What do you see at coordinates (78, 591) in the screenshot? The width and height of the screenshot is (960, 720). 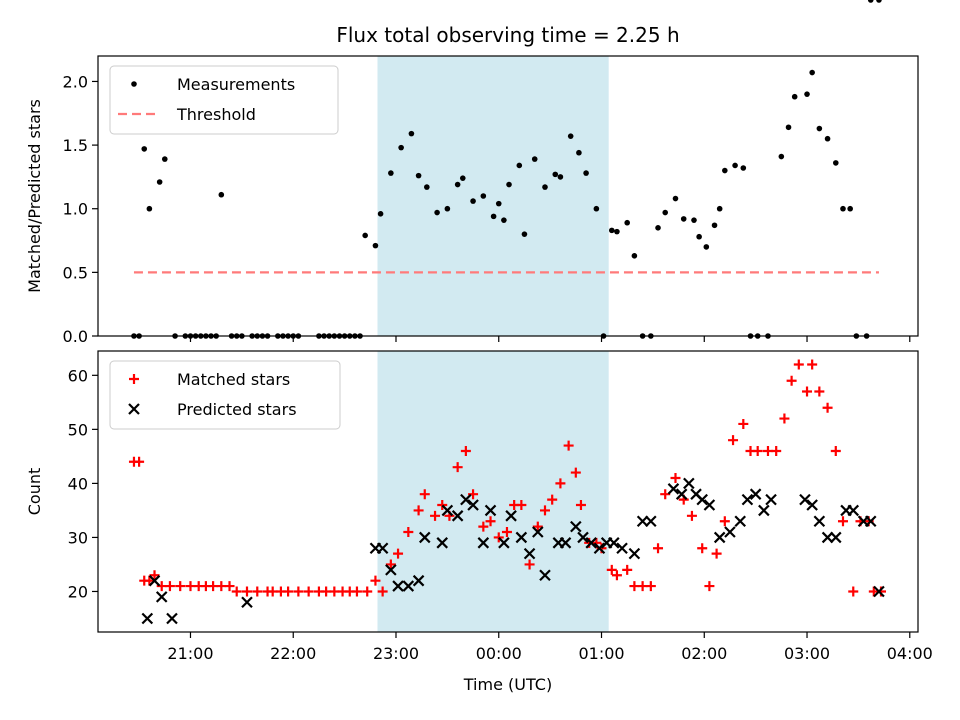 I see `y-tick-label: 20` at bounding box center [78, 591].